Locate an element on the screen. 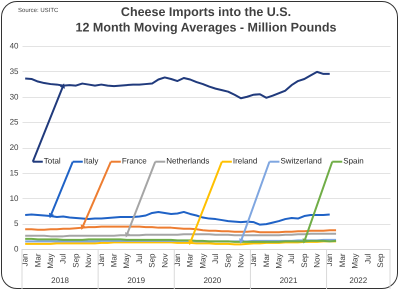 The width and height of the screenshot is (399, 290). y-tick-label: 5 is located at coordinates (17, 223).